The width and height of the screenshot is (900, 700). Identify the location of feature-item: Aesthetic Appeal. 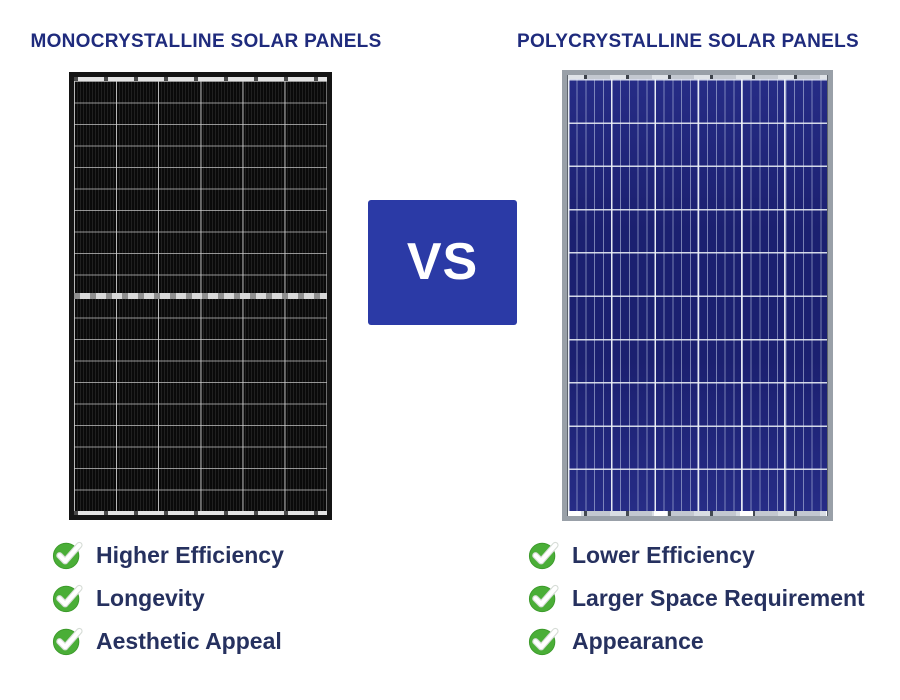
(168, 641).